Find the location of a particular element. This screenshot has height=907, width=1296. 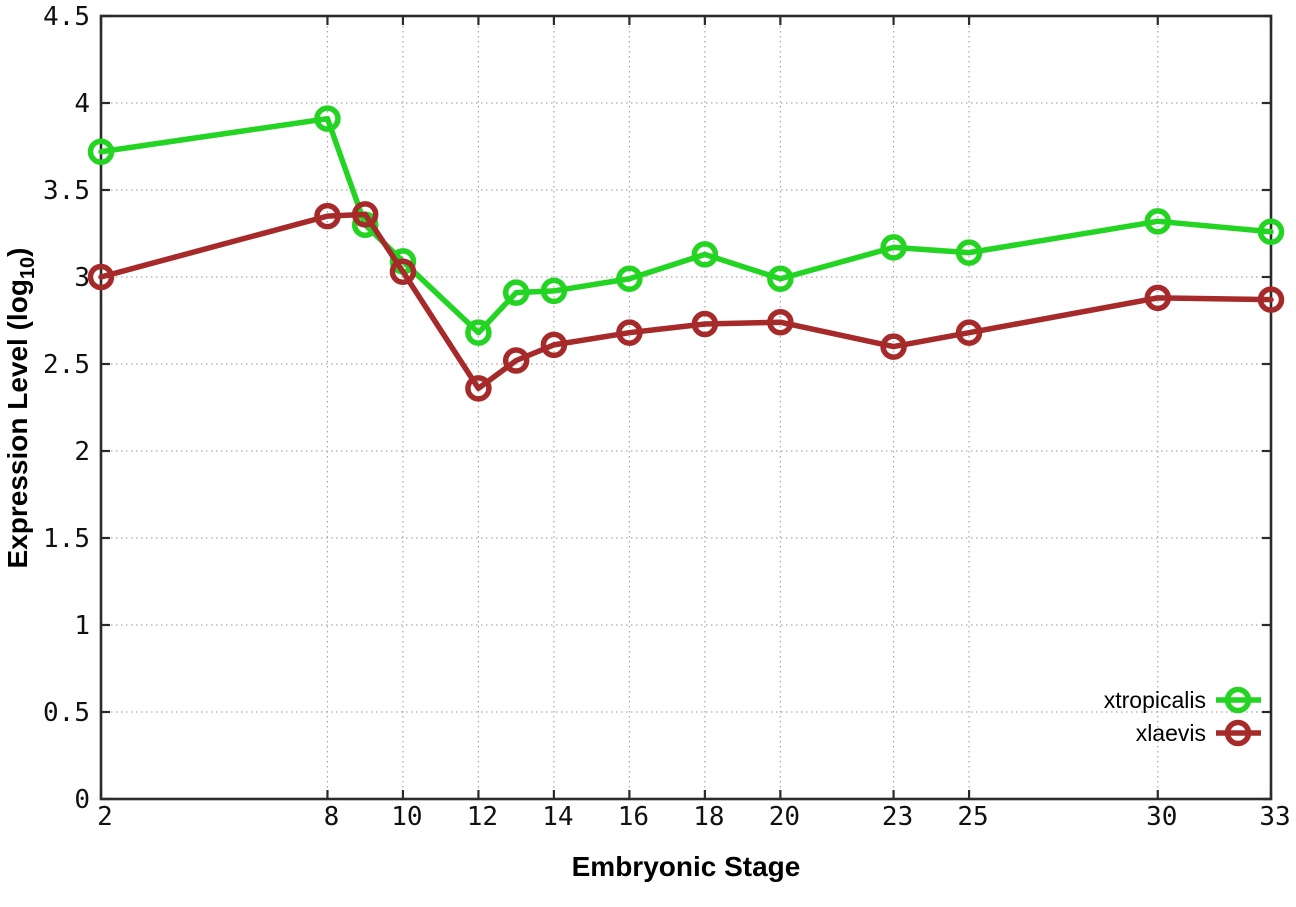

x-tick-label: 12 is located at coordinates (482, 817).